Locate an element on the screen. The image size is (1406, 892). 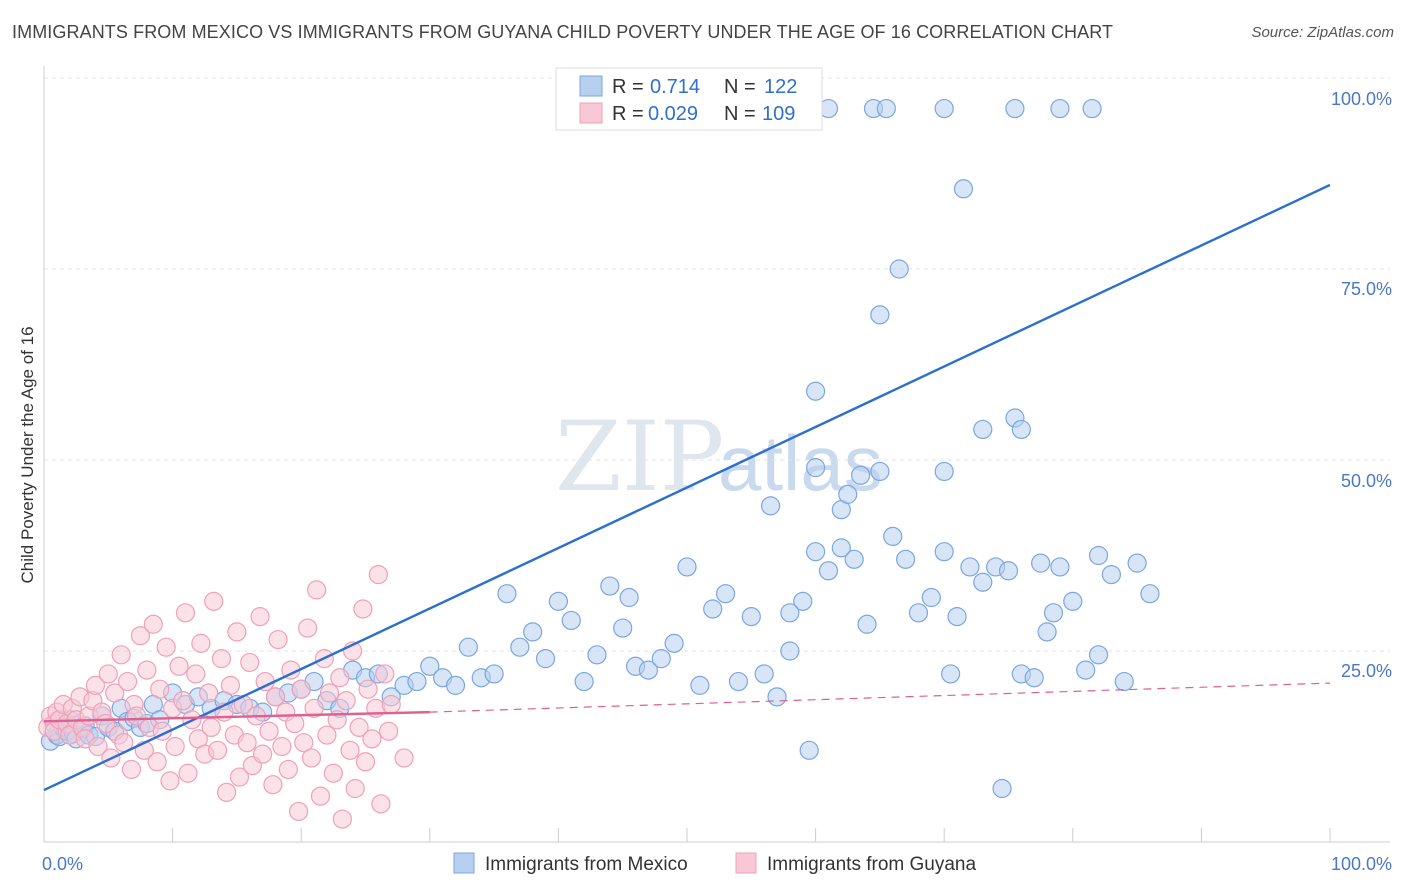
x-tick-100: 100.0% is located at coordinates (1361, 864).